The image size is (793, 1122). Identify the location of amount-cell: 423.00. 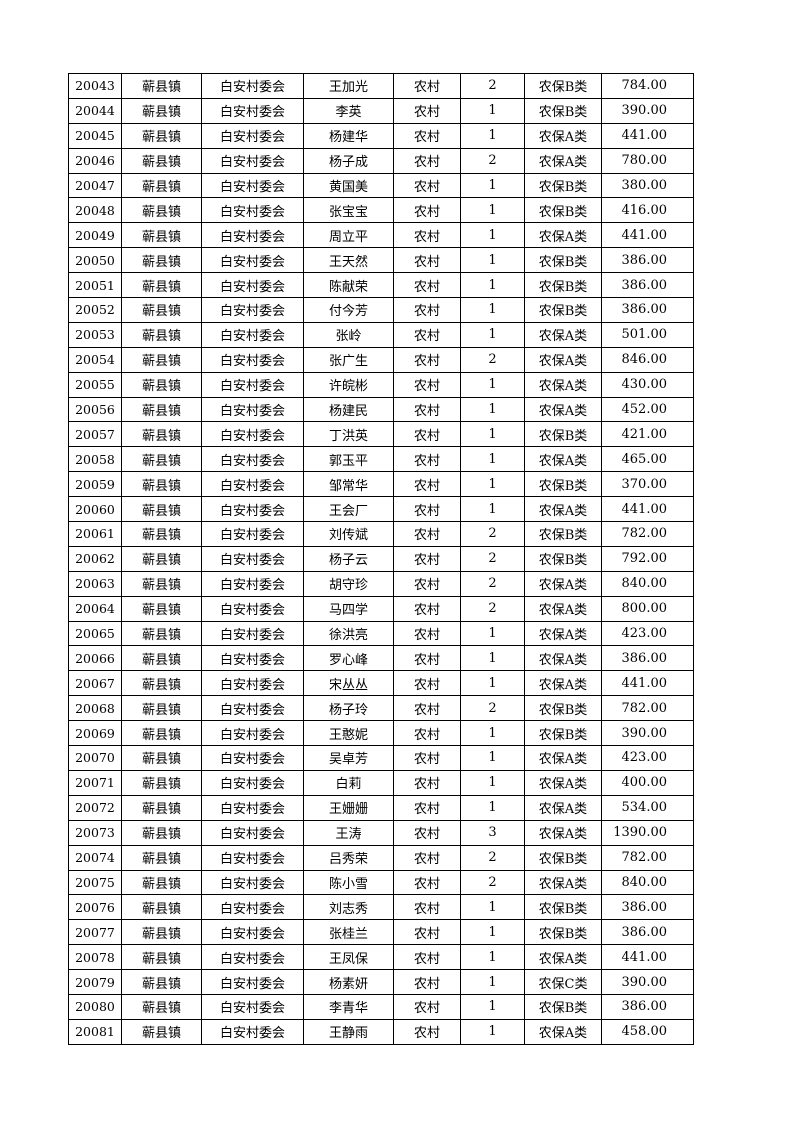
(647, 633).